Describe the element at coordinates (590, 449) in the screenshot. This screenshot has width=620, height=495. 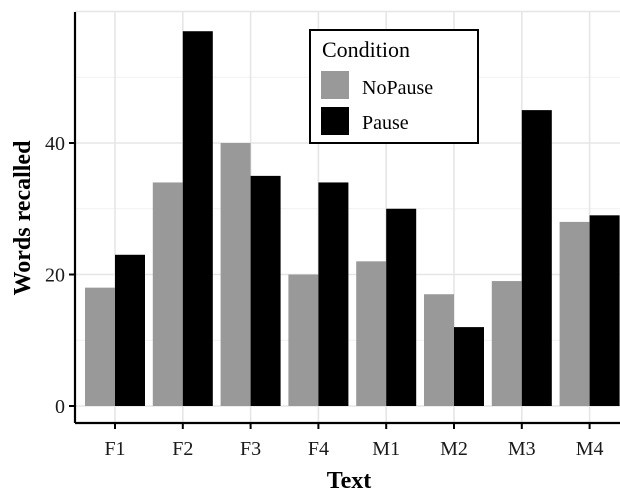
I see `x-tick-label: M4` at that location.